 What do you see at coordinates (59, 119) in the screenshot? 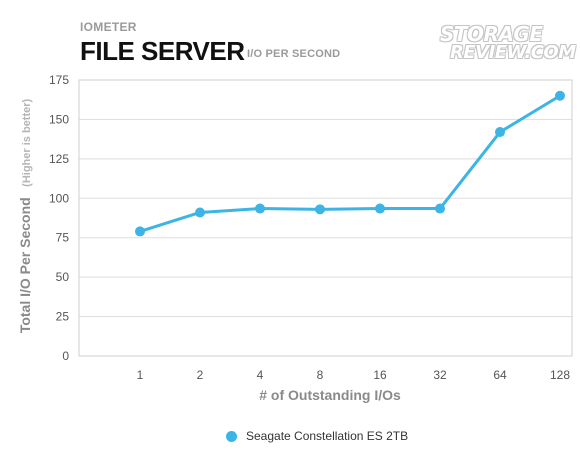
I see `y-tick-label: 150` at bounding box center [59, 119].